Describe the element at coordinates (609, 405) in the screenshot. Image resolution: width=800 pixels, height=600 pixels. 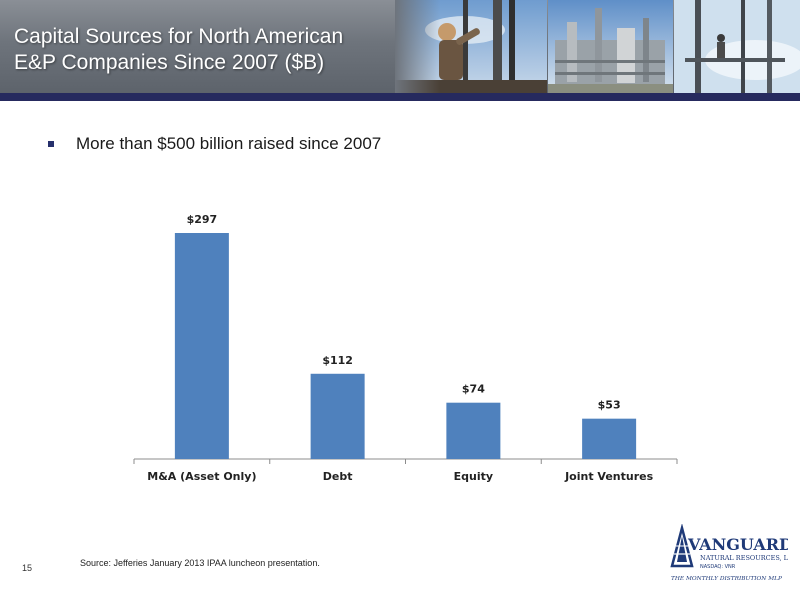
I see `data-label: $53` at that location.